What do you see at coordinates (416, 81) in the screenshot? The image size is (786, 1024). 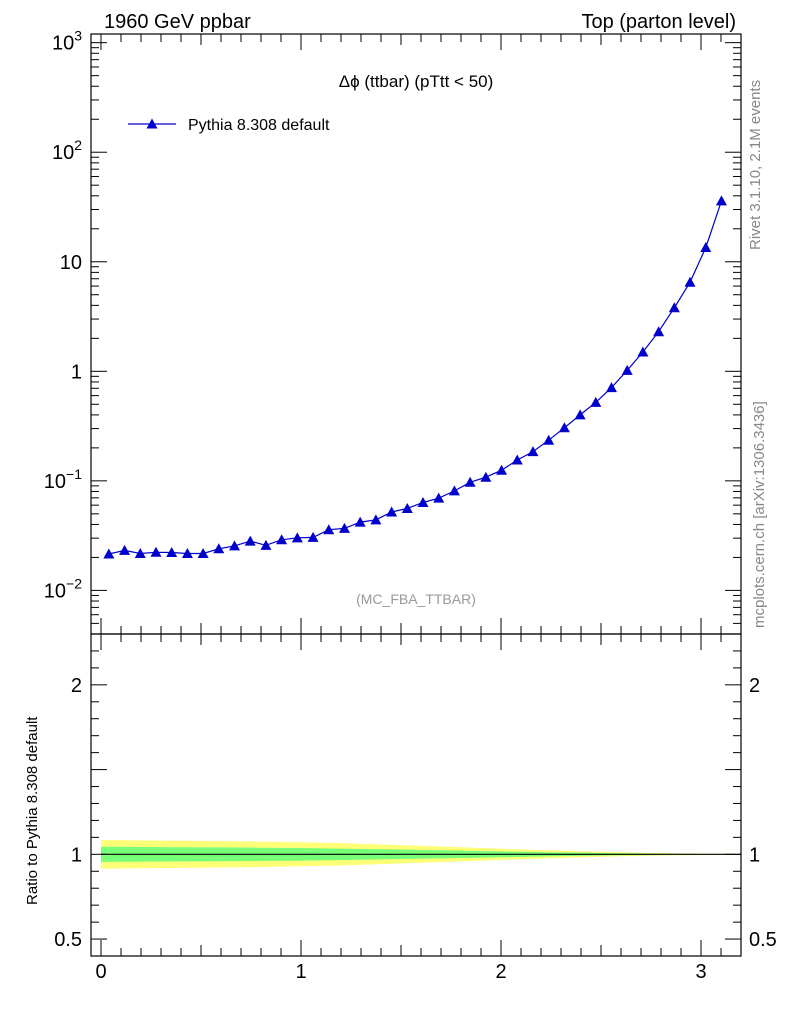 I see `main-title: Δϕ (ttbar) (pTtt < 50)` at bounding box center [416, 81].